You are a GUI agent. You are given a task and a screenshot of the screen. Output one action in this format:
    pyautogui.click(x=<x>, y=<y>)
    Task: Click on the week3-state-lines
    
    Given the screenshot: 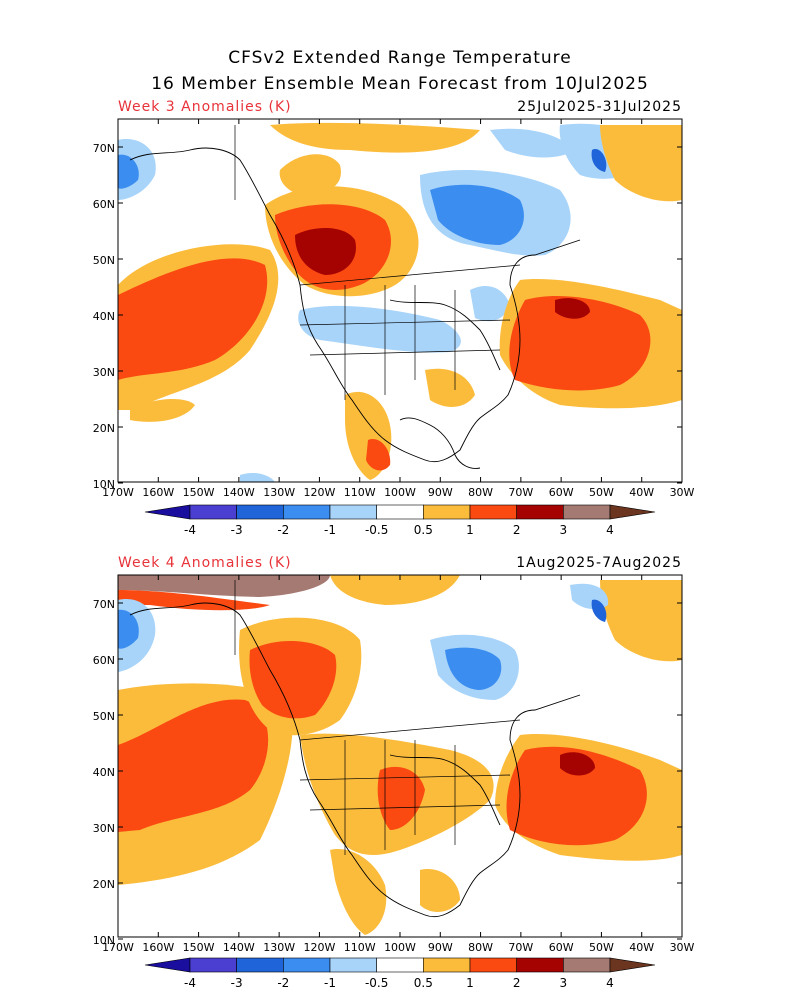 What is the action you would take?
    pyautogui.click(x=377, y=262)
    